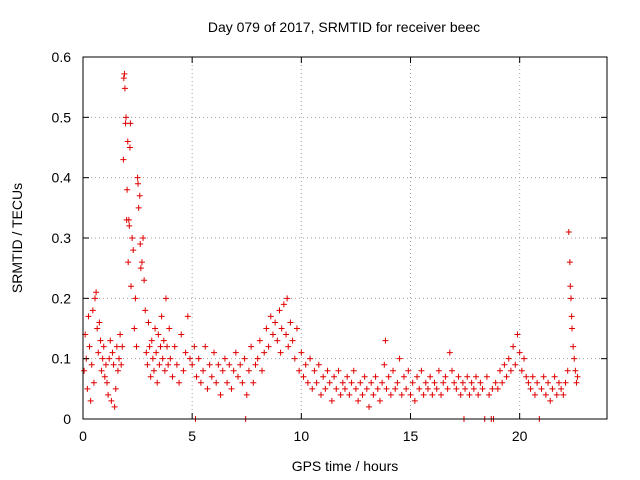 The width and height of the screenshot is (640, 480). Describe the element at coordinates (83, 436) in the screenshot. I see `x-tick-label: 0` at that location.